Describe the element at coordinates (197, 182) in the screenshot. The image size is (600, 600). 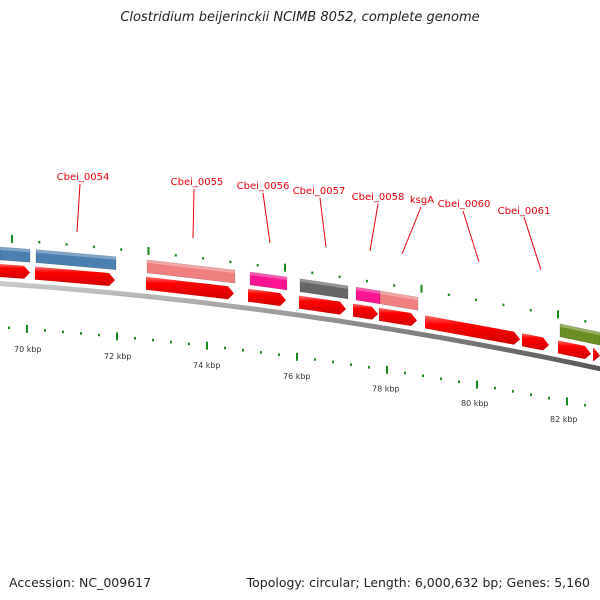
I see `gene-label-cbei_0055: Cbei_0055` at that location.